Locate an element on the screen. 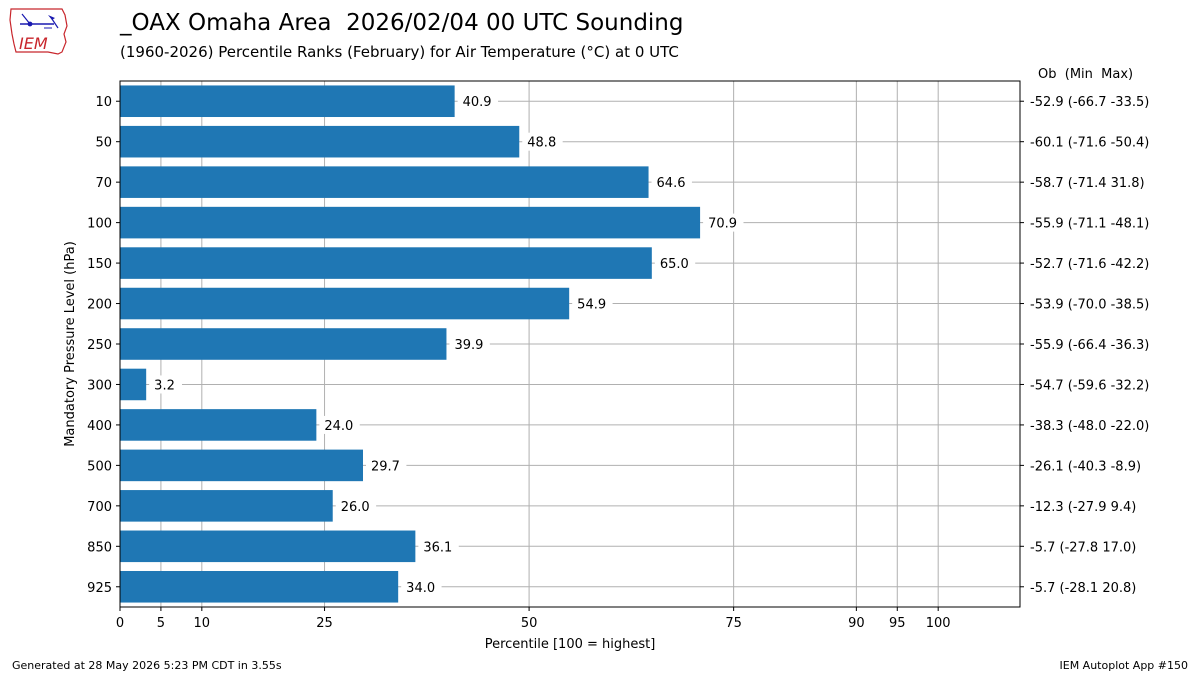  ob-min-max-label: -26.1 (-40.3 -8.9) is located at coordinates (1085, 466).